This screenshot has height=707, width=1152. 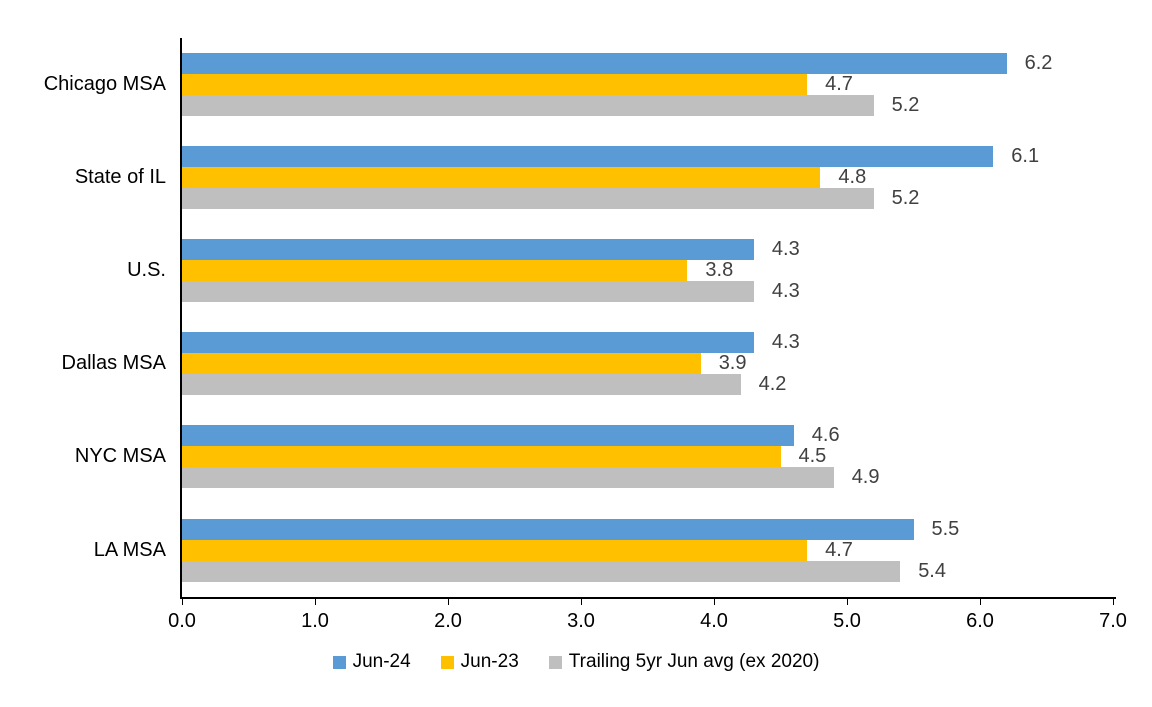 What do you see at coordinates (980, 621) in the screenshot?
I see `x-tick-label: 6.0` at bounding box center [980, 621].